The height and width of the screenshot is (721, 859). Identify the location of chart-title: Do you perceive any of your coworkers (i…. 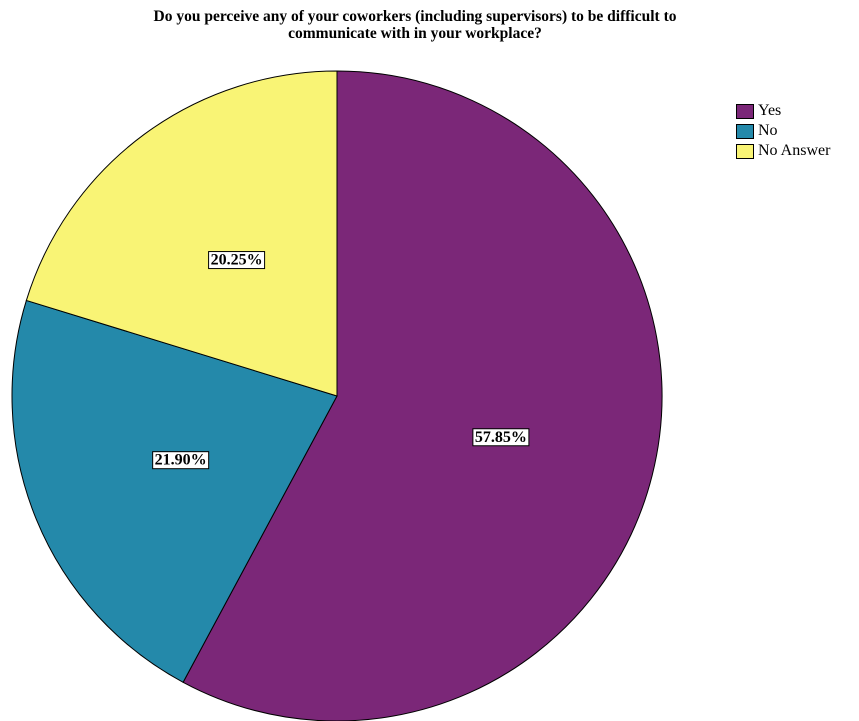
(415, 25).